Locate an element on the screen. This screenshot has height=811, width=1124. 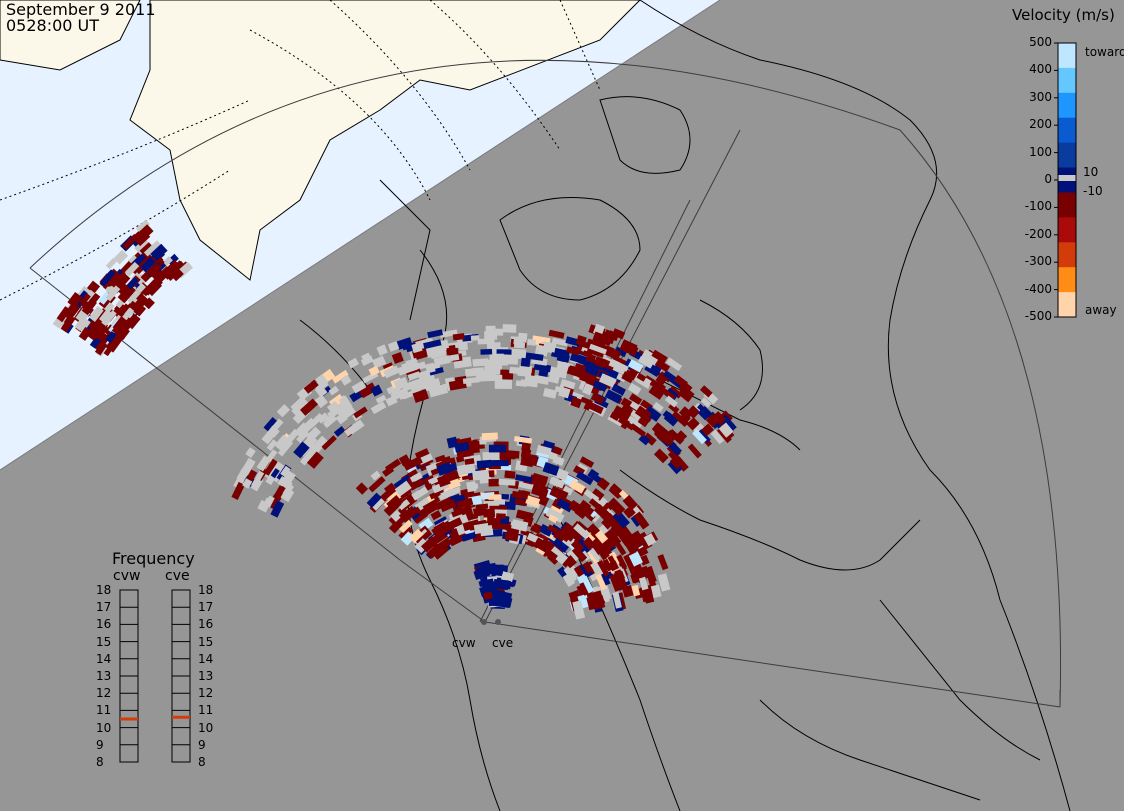
frequency-tick: 15 is located at coordinates (104, 641).